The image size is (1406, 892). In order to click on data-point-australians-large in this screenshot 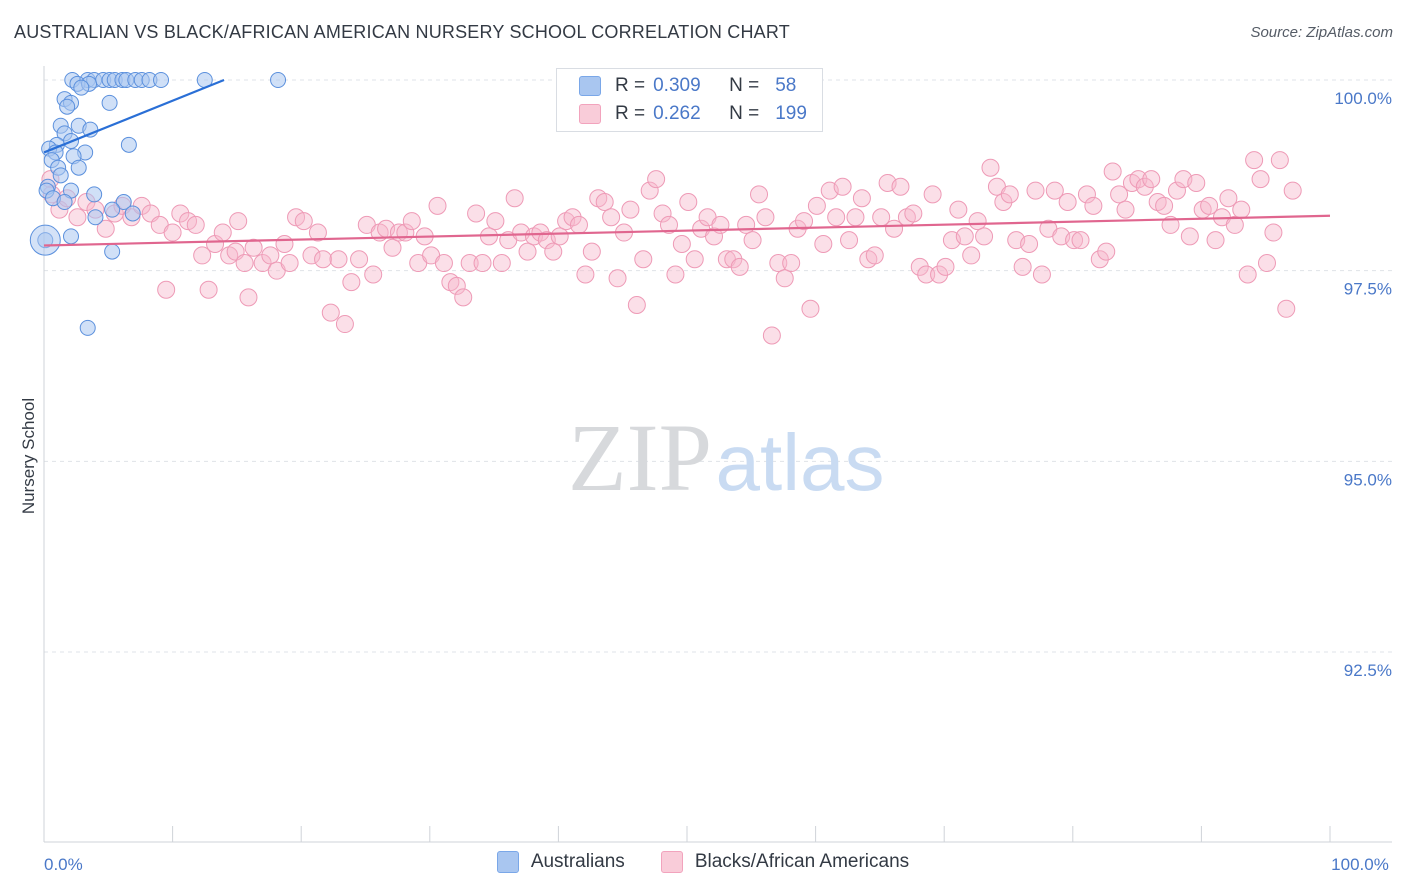, I will do `click(45, 240)`.